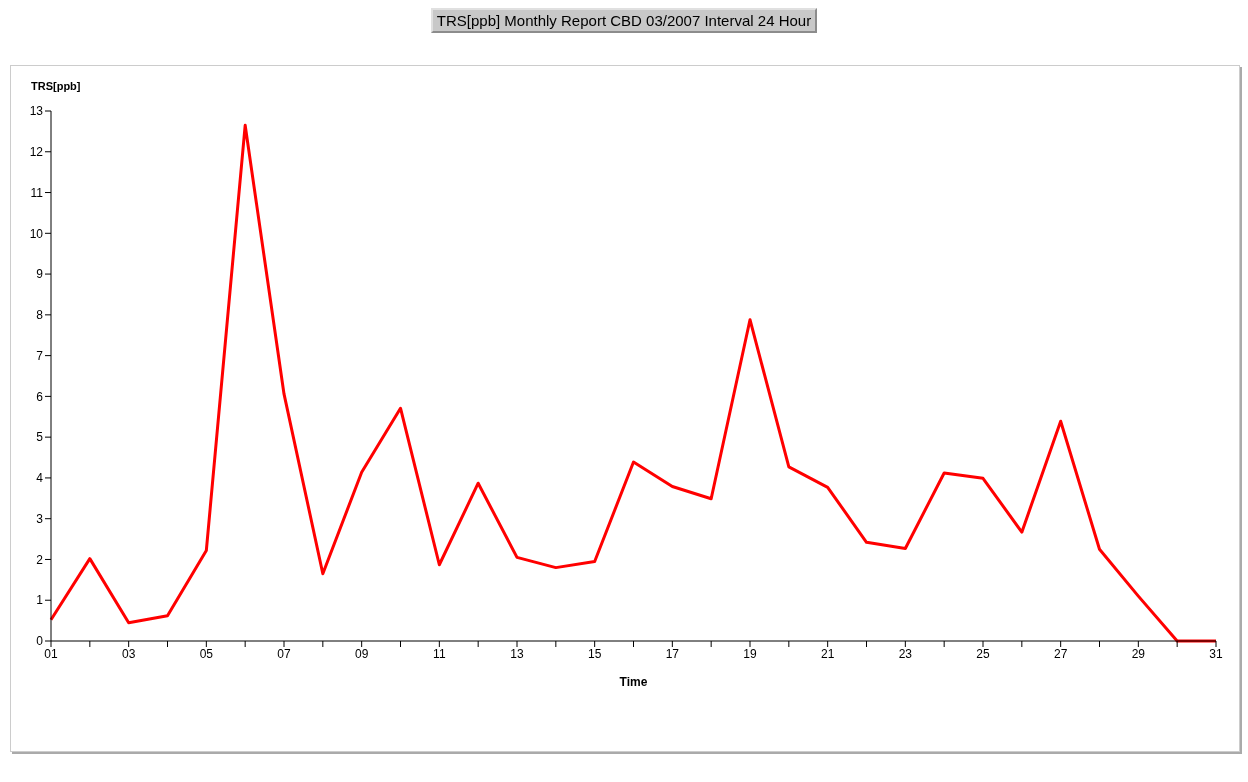  I want to click on y-tick-label: 4, so click(40, 478).